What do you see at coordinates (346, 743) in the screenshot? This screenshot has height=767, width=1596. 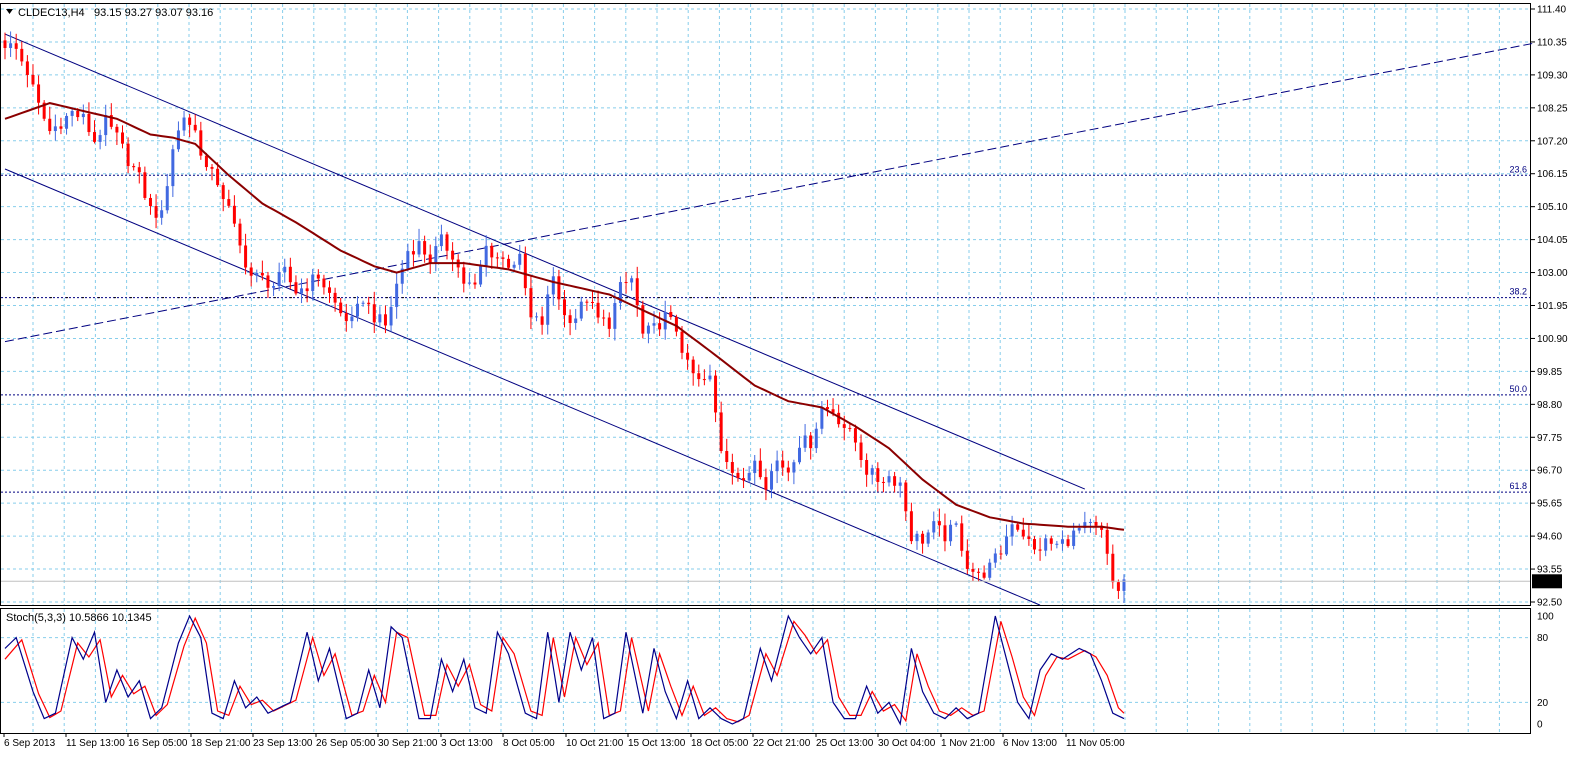 I see `x-tick-label: 26 Sep 05:00` at bounding box center [346, 743].